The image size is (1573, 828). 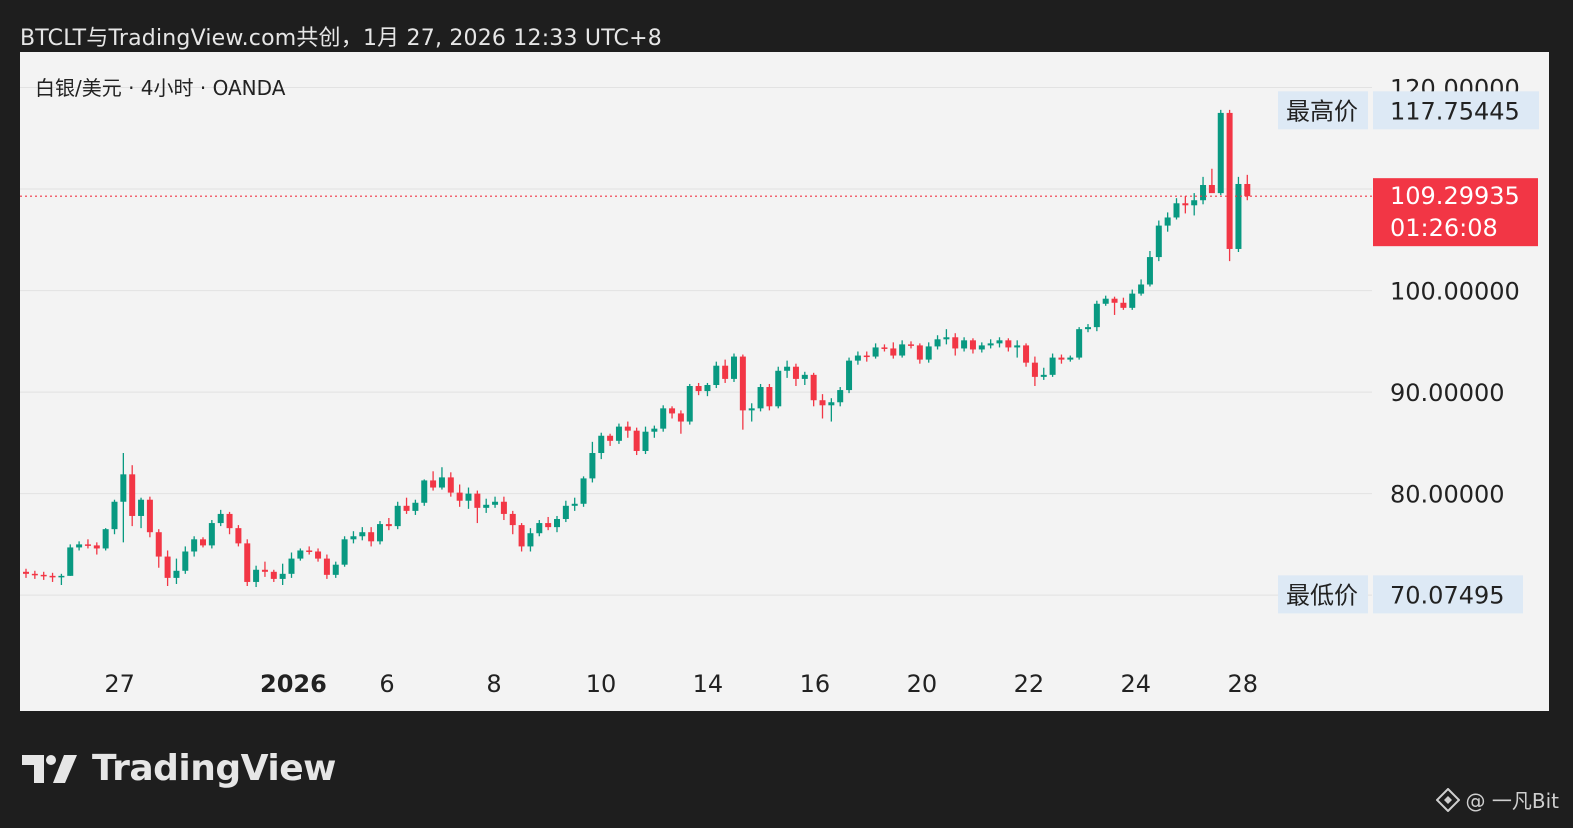 I want to click on watermark-text: @ 一凡Bit, so click(x=1512, y=801).